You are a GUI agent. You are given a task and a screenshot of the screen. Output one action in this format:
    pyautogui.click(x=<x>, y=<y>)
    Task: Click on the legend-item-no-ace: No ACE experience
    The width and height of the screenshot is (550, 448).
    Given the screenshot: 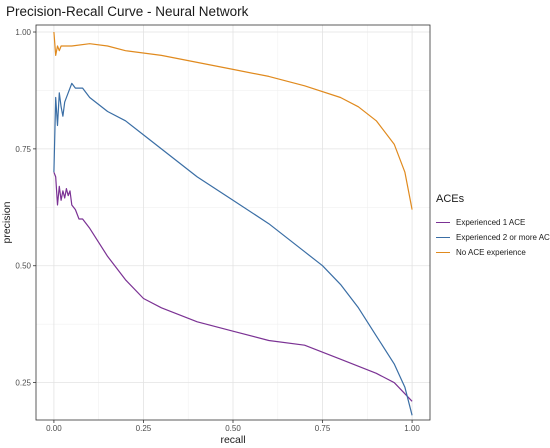 What is the action you would take?
    pyautogui.click(x=493, y=252)
    